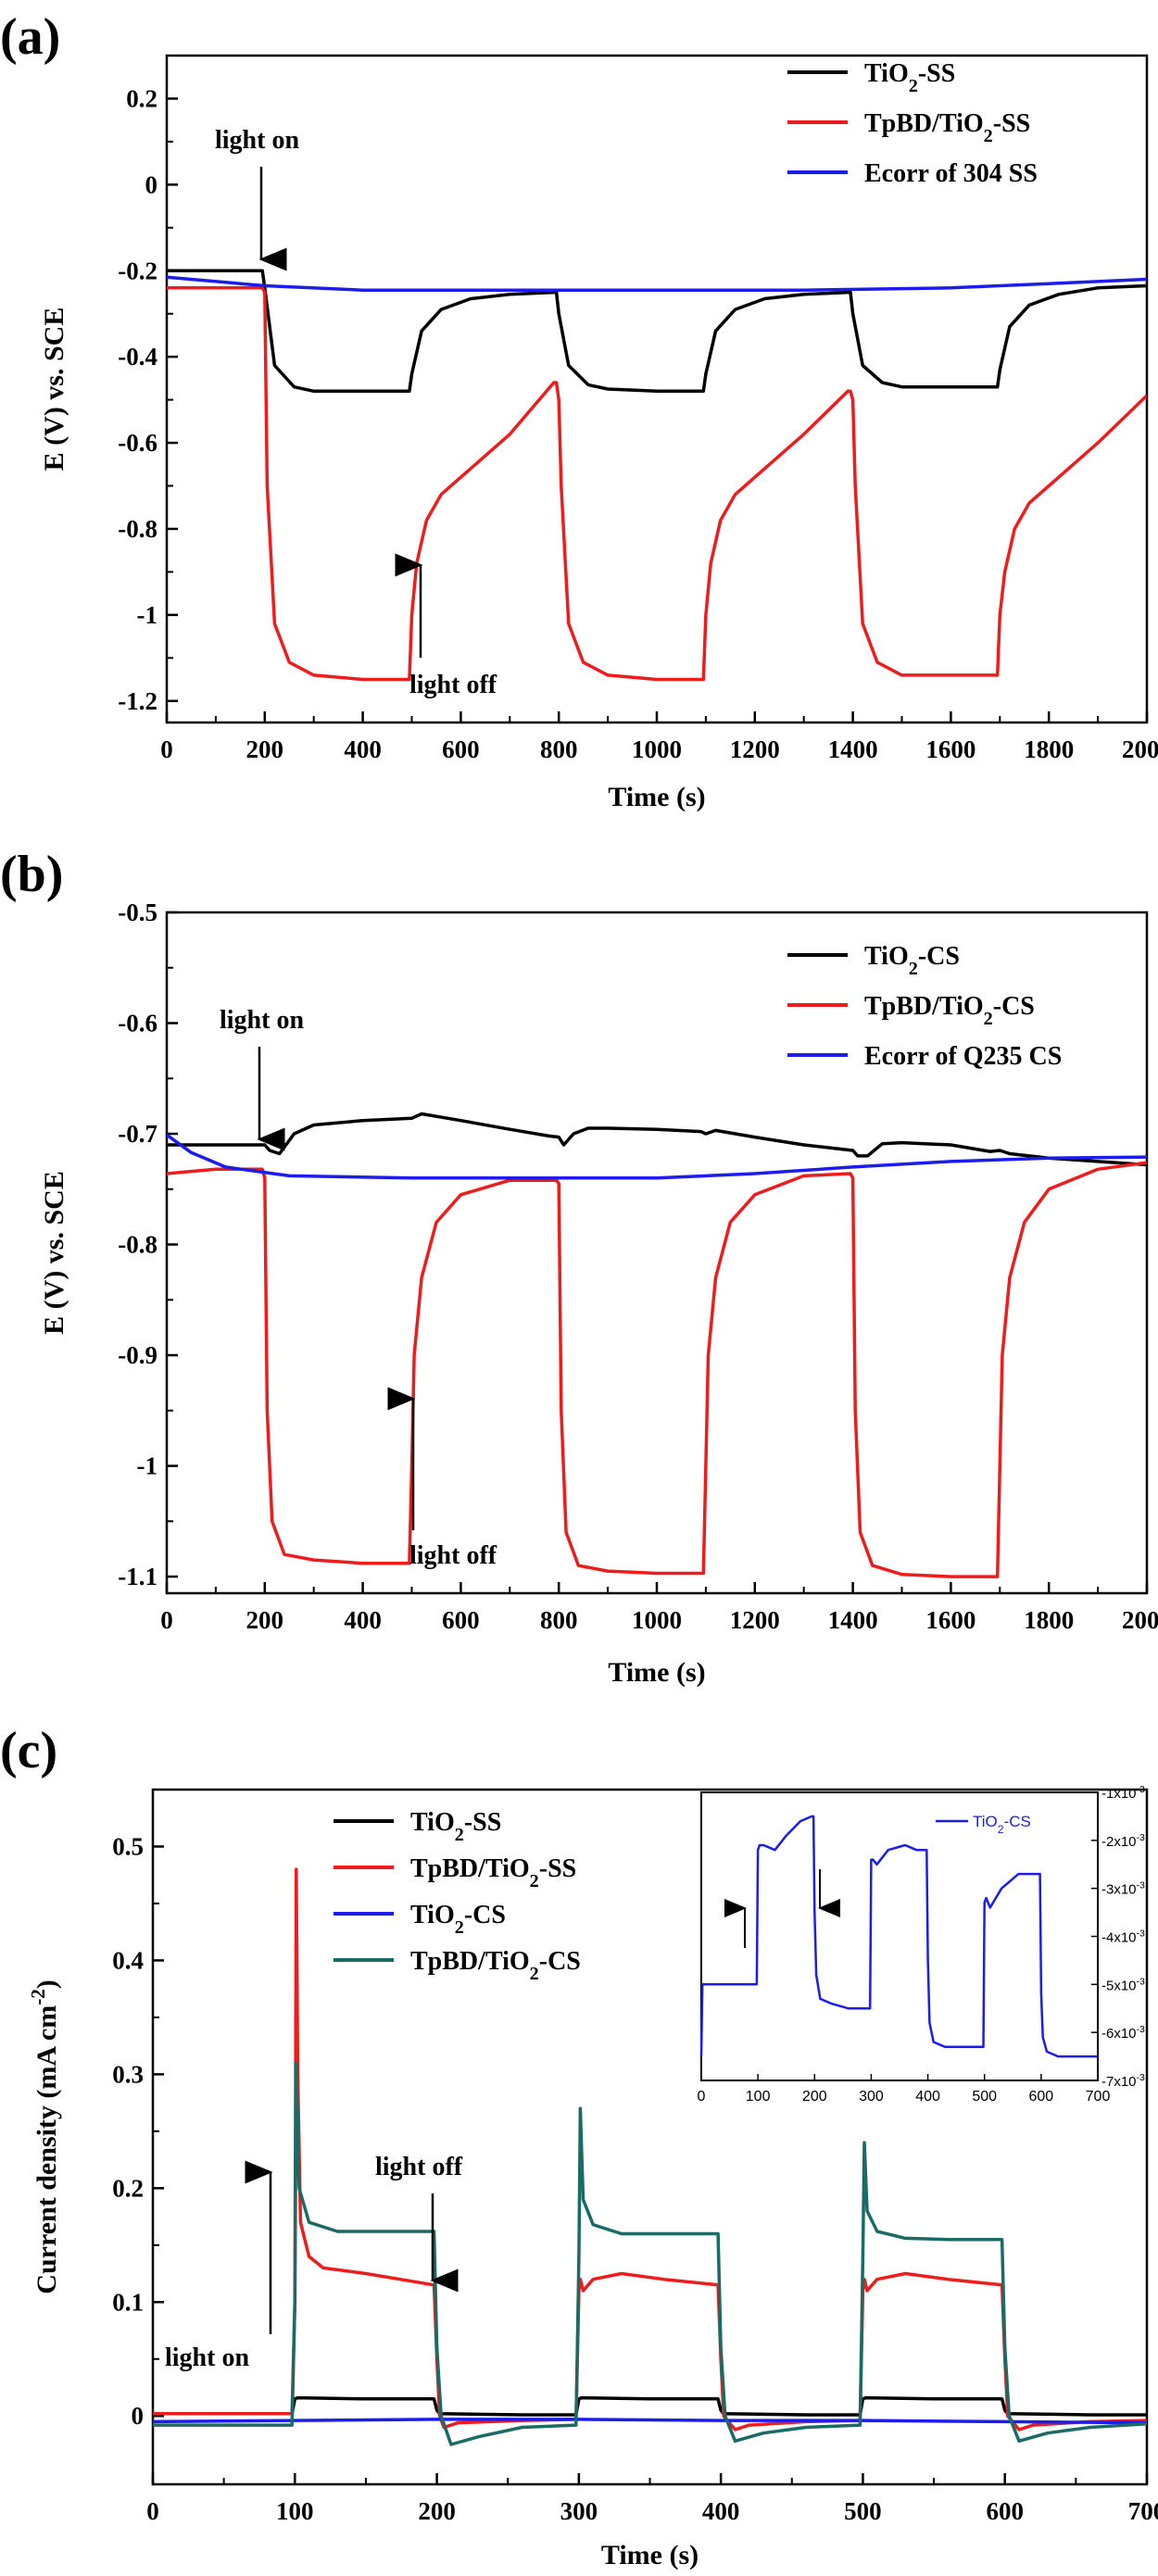 Image resolution: width=1158 pixels, height=2576 pixels. I want to click on legend-label-2: TiO2-CS, so click(458, 1919).